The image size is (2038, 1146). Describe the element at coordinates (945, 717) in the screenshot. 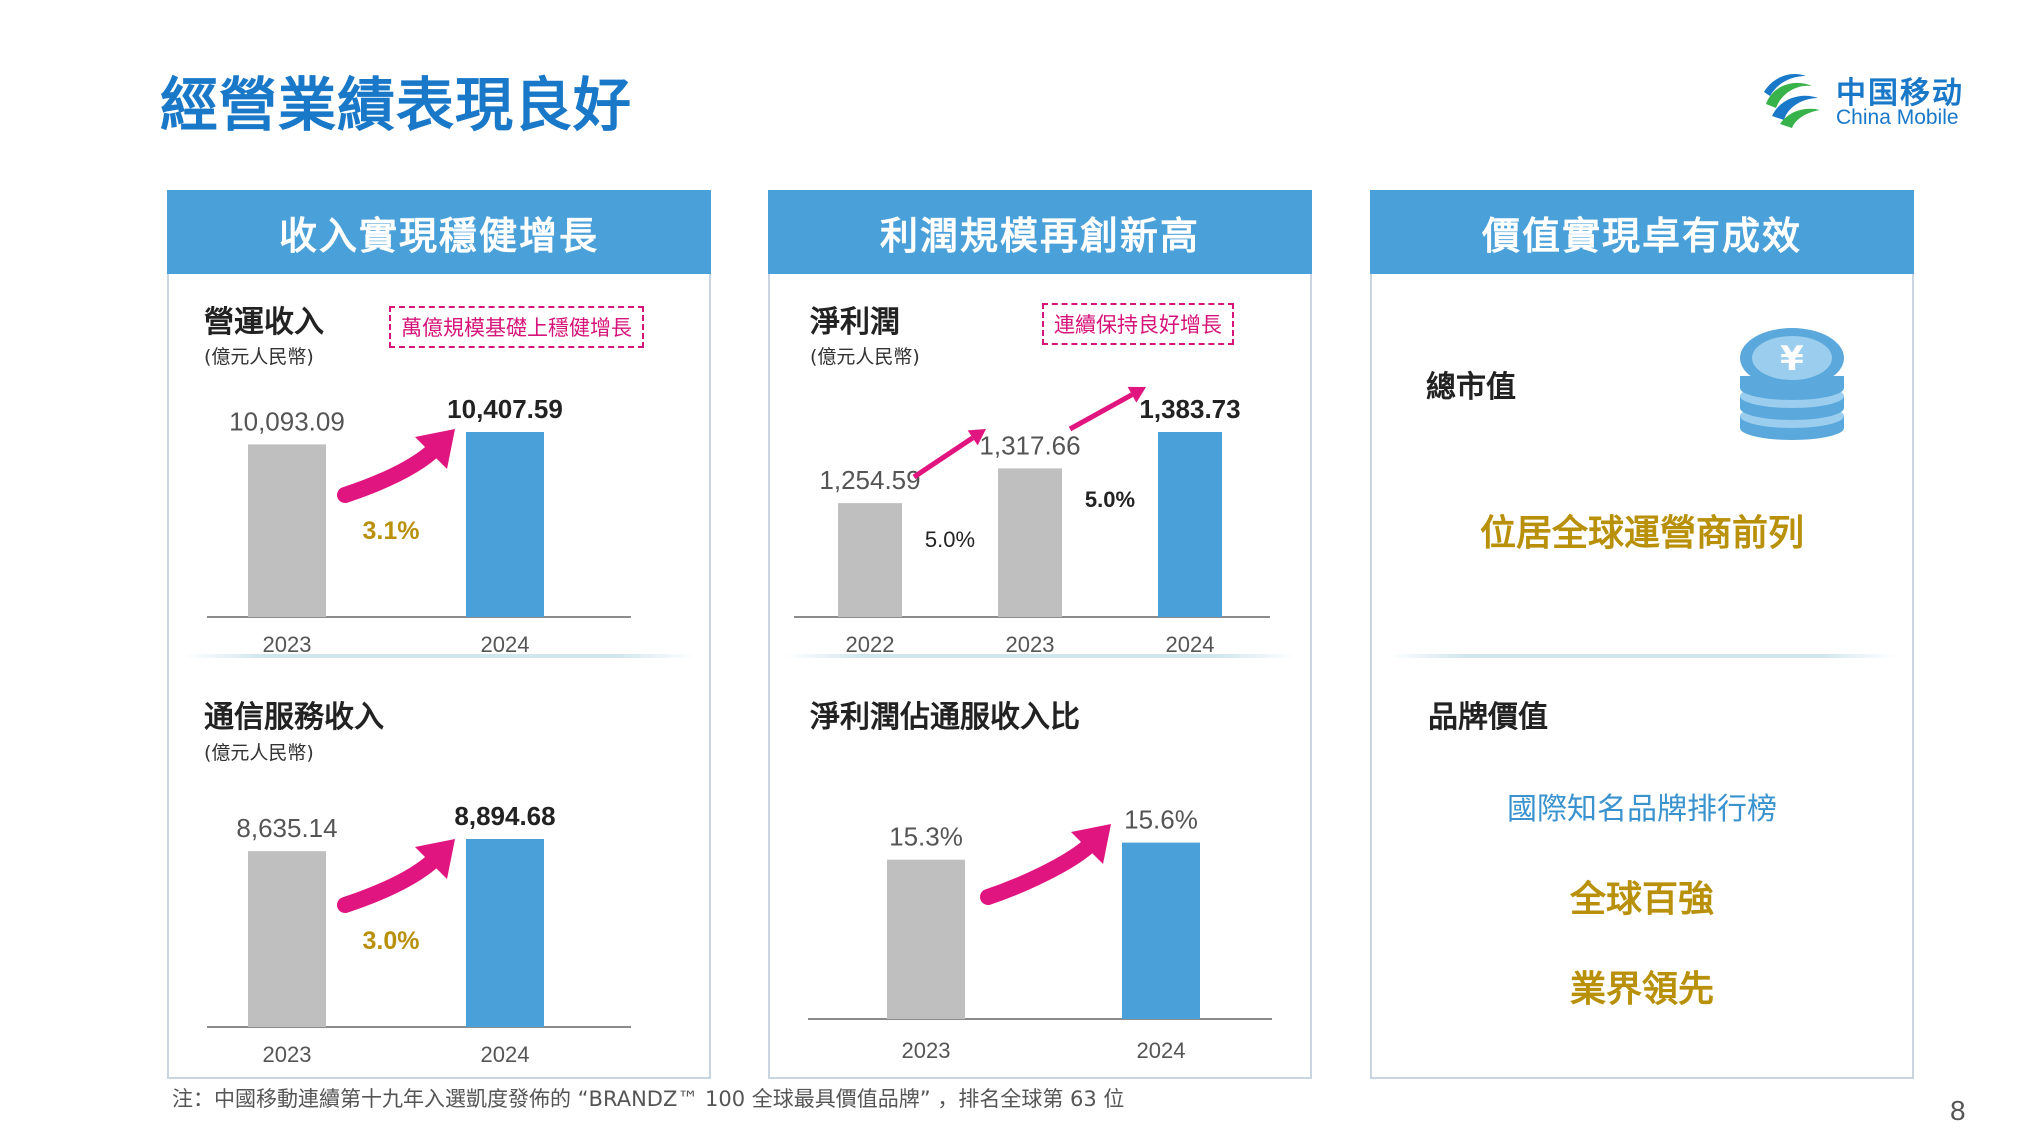

I see `profit-ratio-title: 淨利潤佔通服收入比` at that location.